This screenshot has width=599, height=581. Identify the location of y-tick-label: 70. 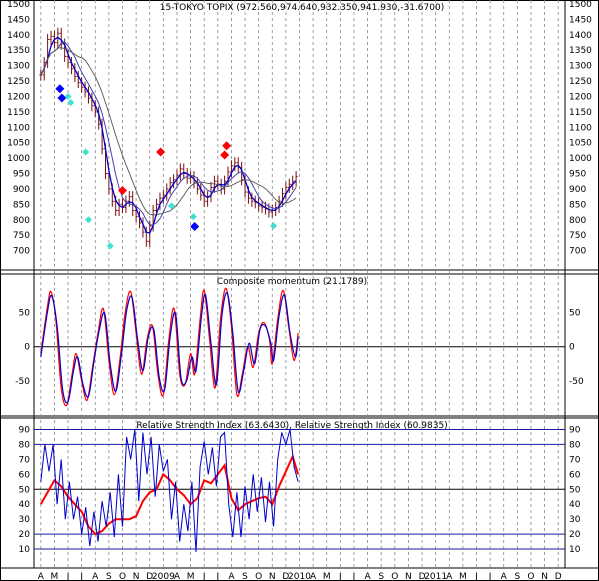
(575, 460).